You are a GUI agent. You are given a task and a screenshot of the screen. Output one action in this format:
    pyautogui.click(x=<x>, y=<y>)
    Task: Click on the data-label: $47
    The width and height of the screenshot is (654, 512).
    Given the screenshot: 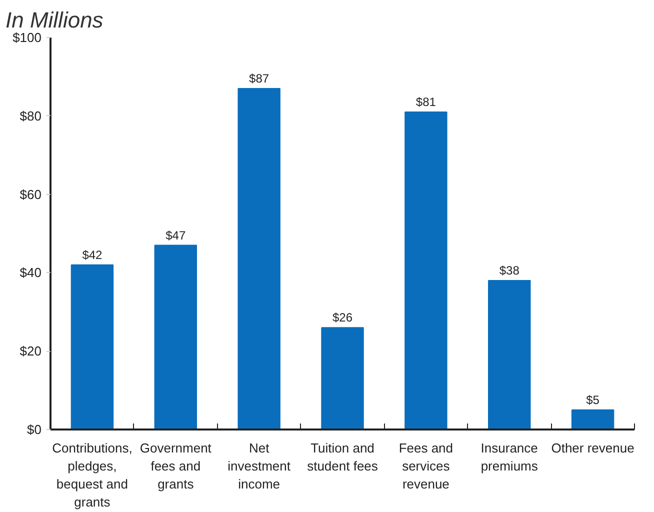 What is the action you would take?
    pyautogui.click(x=176, y=235)
    